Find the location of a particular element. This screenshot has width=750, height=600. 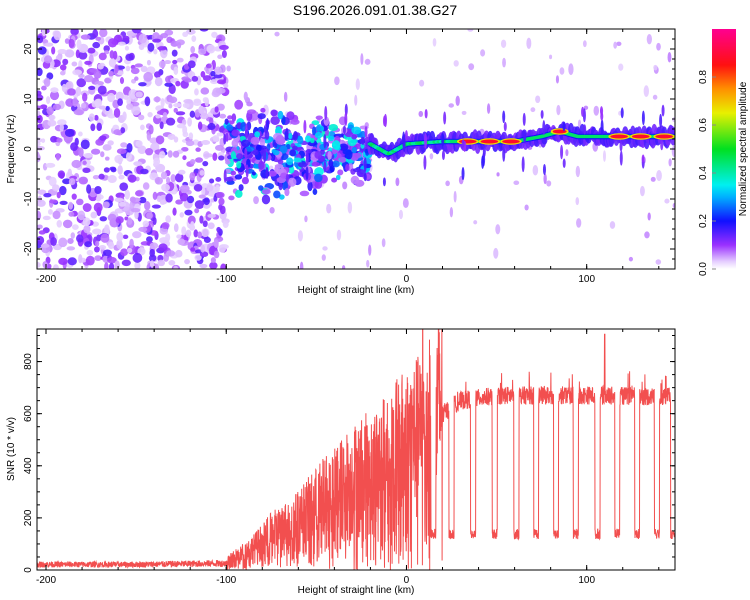

y-tick-label: 0 is located at coordinates (28, 570).